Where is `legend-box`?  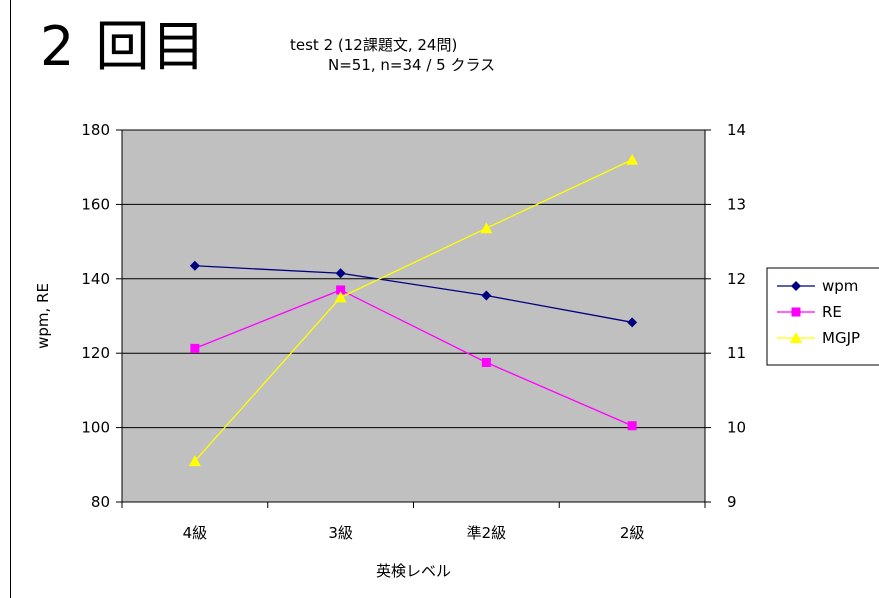 legend-box is located at coordinates (822, 316).